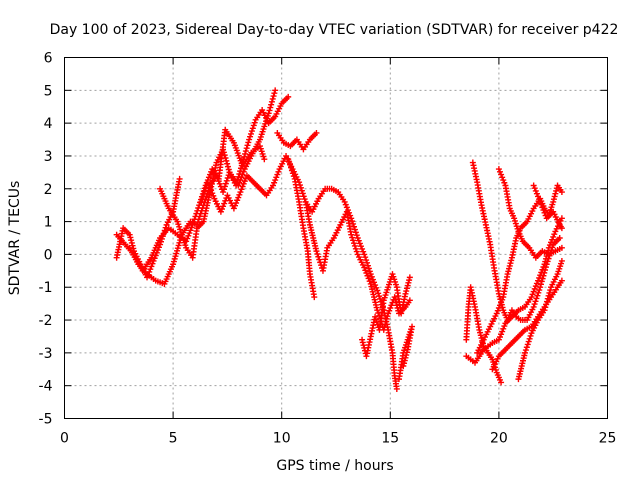 The width and height of the screenshot is (640, 480). What do you see at coordinates (48, 157) in the screenshot?
I see `y-tick-label: 3` at bounding box center [48, 157].